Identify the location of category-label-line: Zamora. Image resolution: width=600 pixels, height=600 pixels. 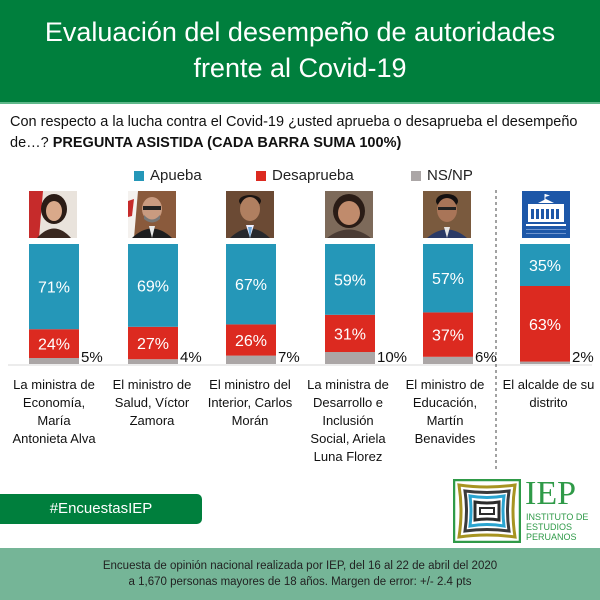
(152, 420).